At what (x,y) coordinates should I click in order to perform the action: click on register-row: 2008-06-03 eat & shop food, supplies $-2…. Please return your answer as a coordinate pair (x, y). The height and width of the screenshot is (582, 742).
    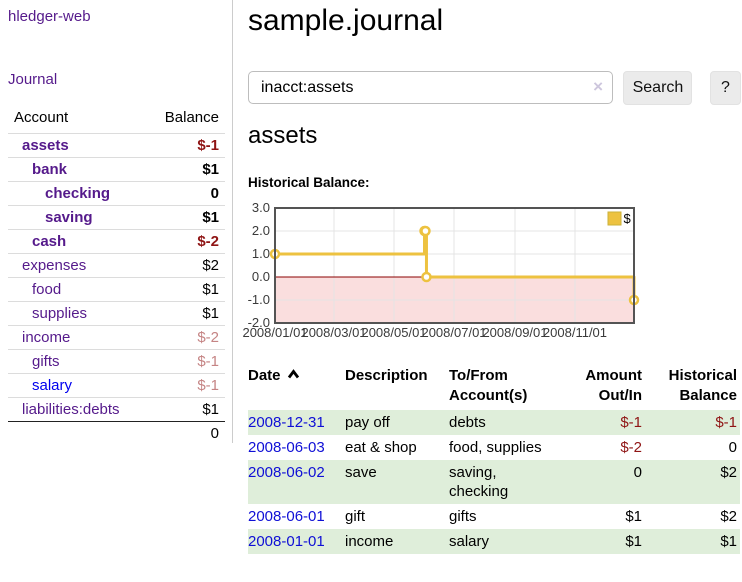
    Looking at the image, I should click on (494, 447).